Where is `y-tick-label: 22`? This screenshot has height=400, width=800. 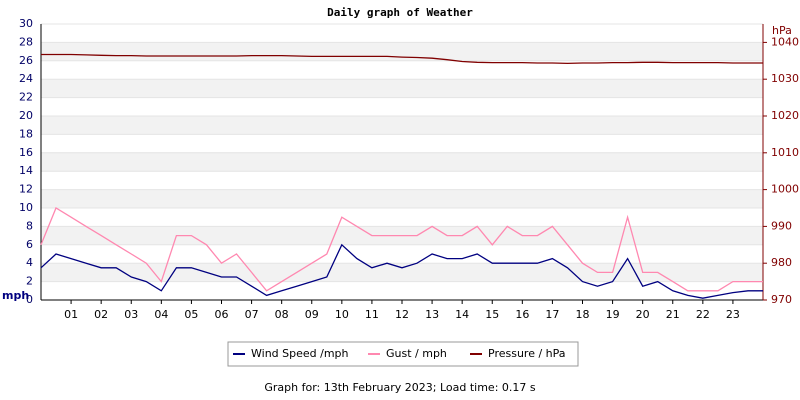
y-tick-label: 22 is located at coordinates (26, 97).